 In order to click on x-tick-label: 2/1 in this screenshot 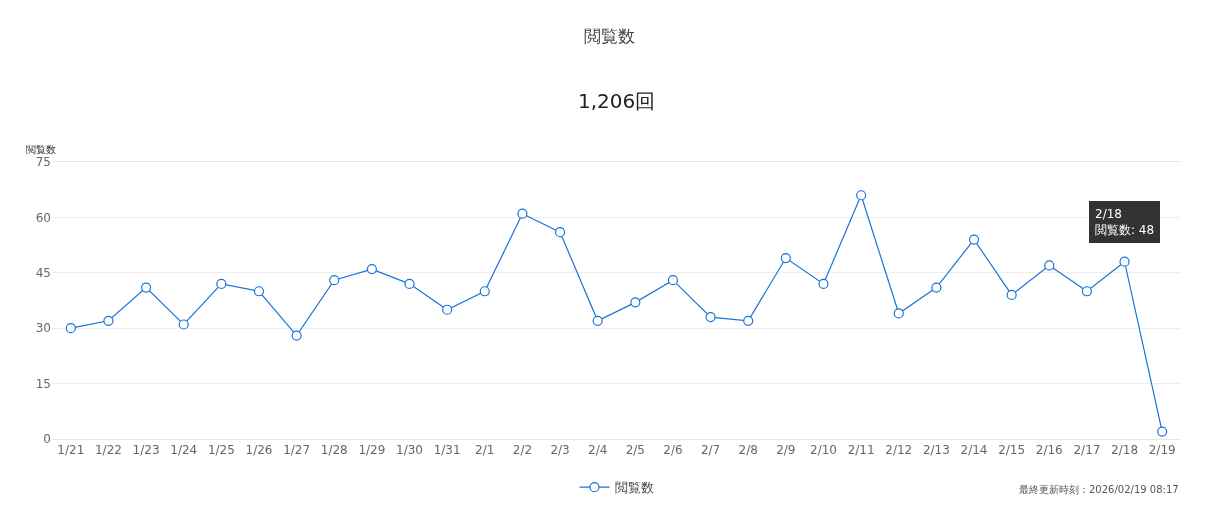, I will do `click(485, 450)`.